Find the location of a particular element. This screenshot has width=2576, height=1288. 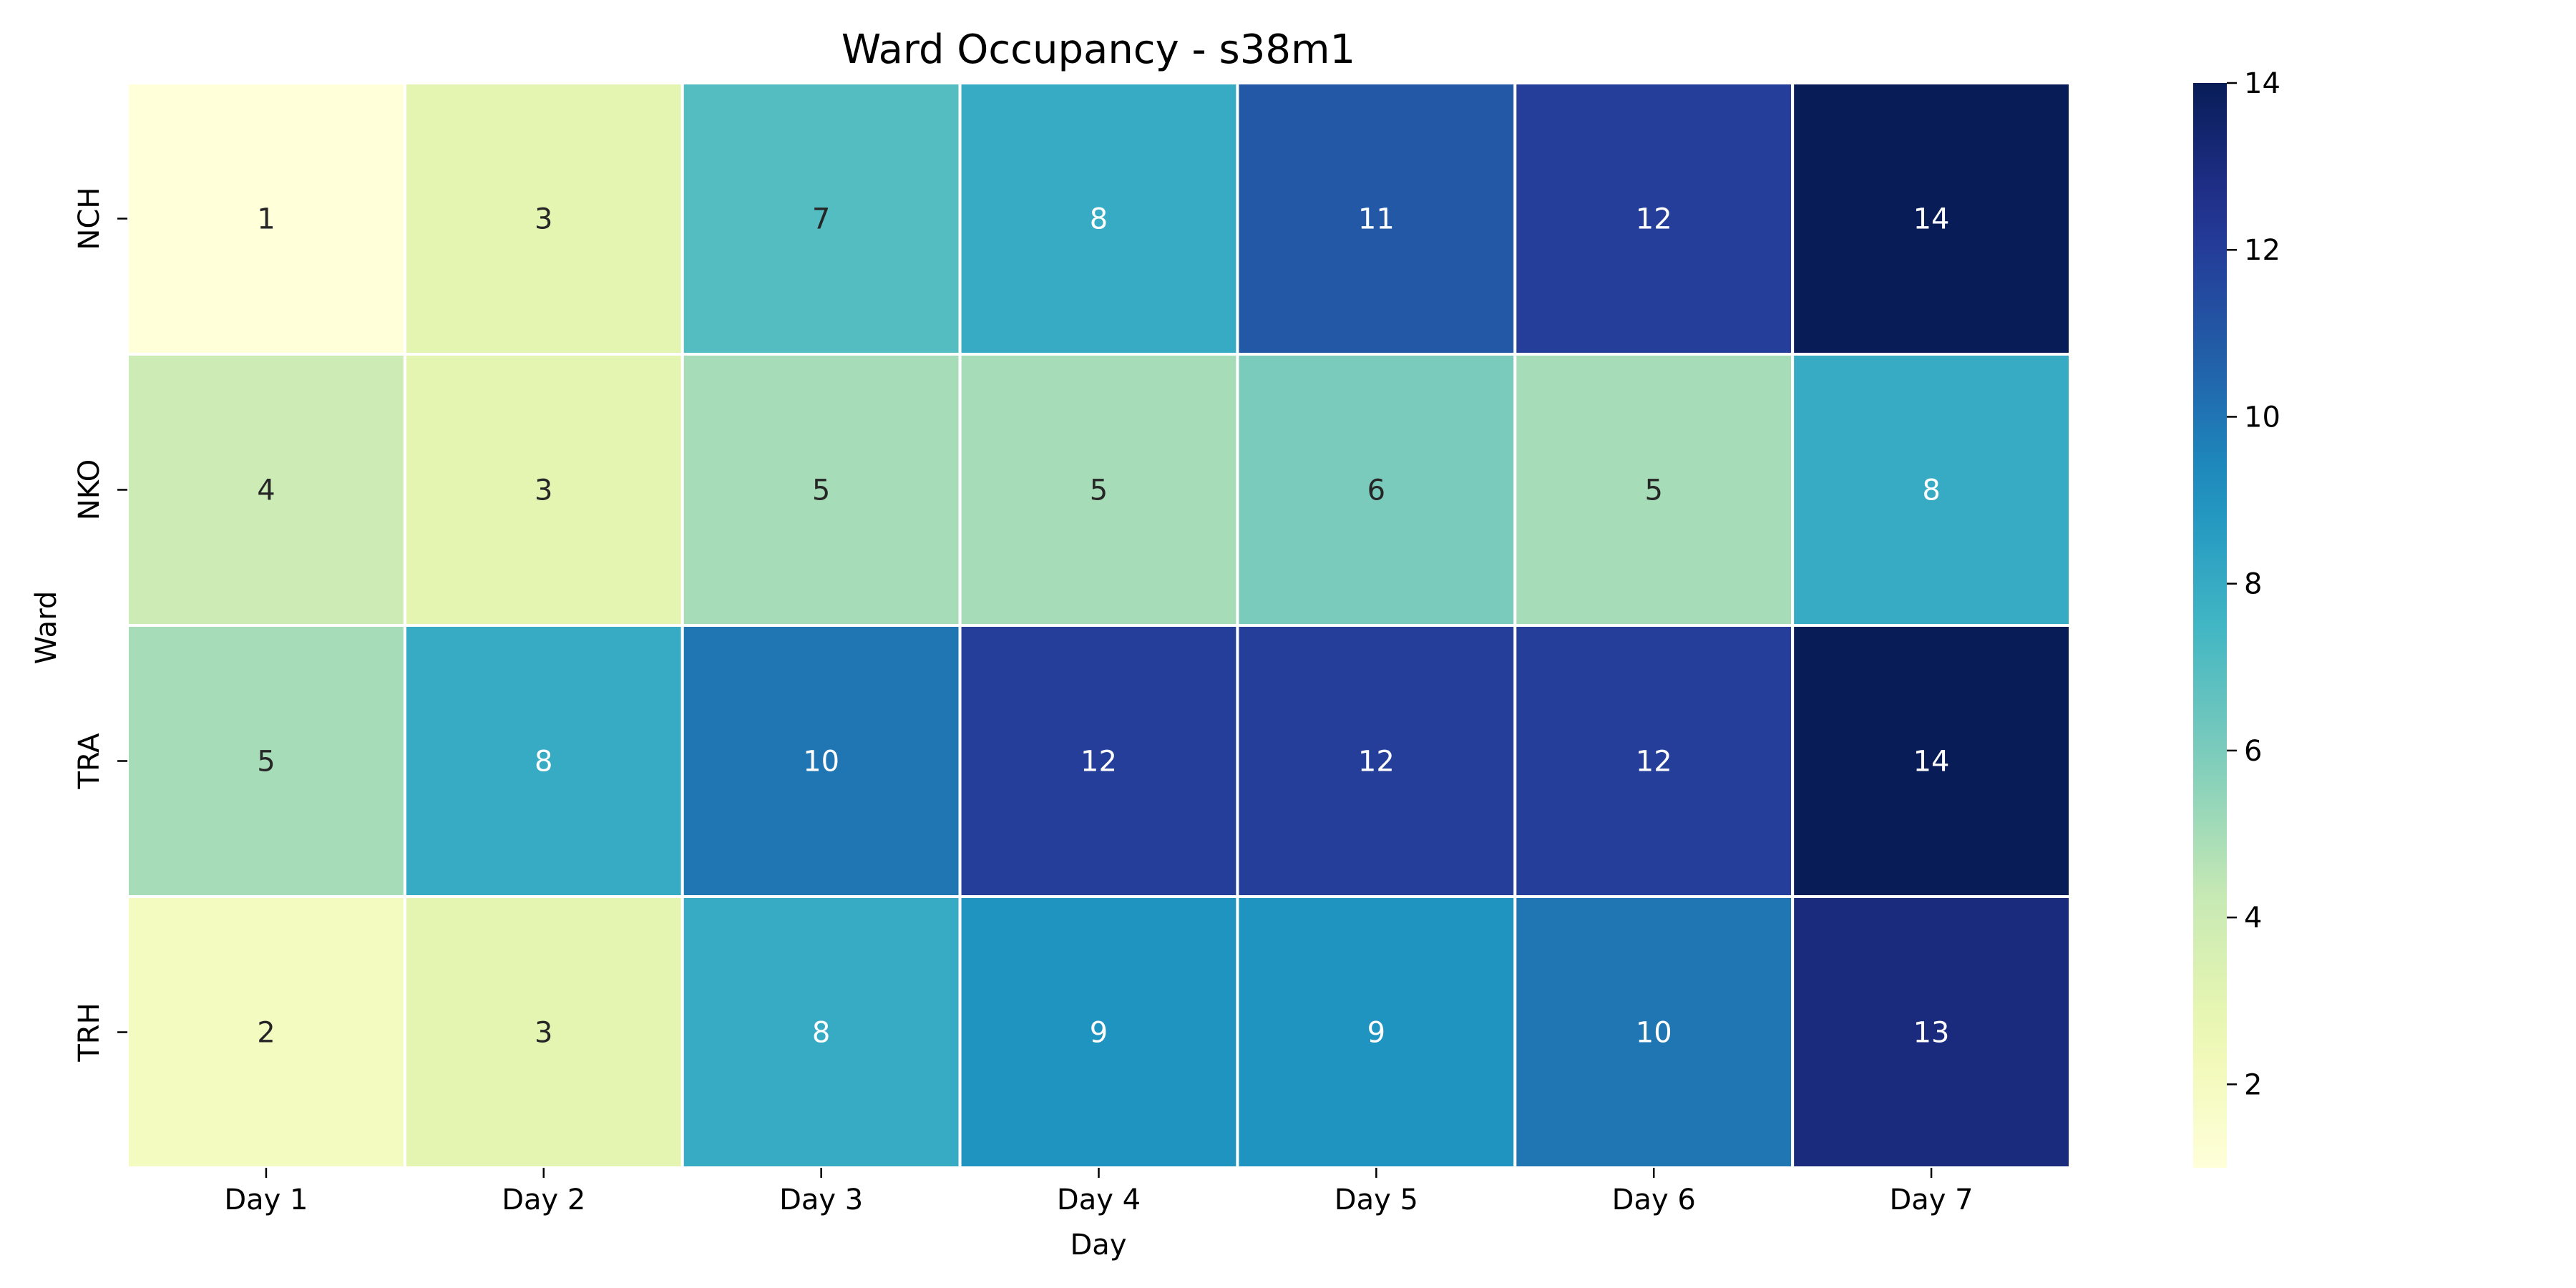

colorbar is located at coordinates (2210, 625).